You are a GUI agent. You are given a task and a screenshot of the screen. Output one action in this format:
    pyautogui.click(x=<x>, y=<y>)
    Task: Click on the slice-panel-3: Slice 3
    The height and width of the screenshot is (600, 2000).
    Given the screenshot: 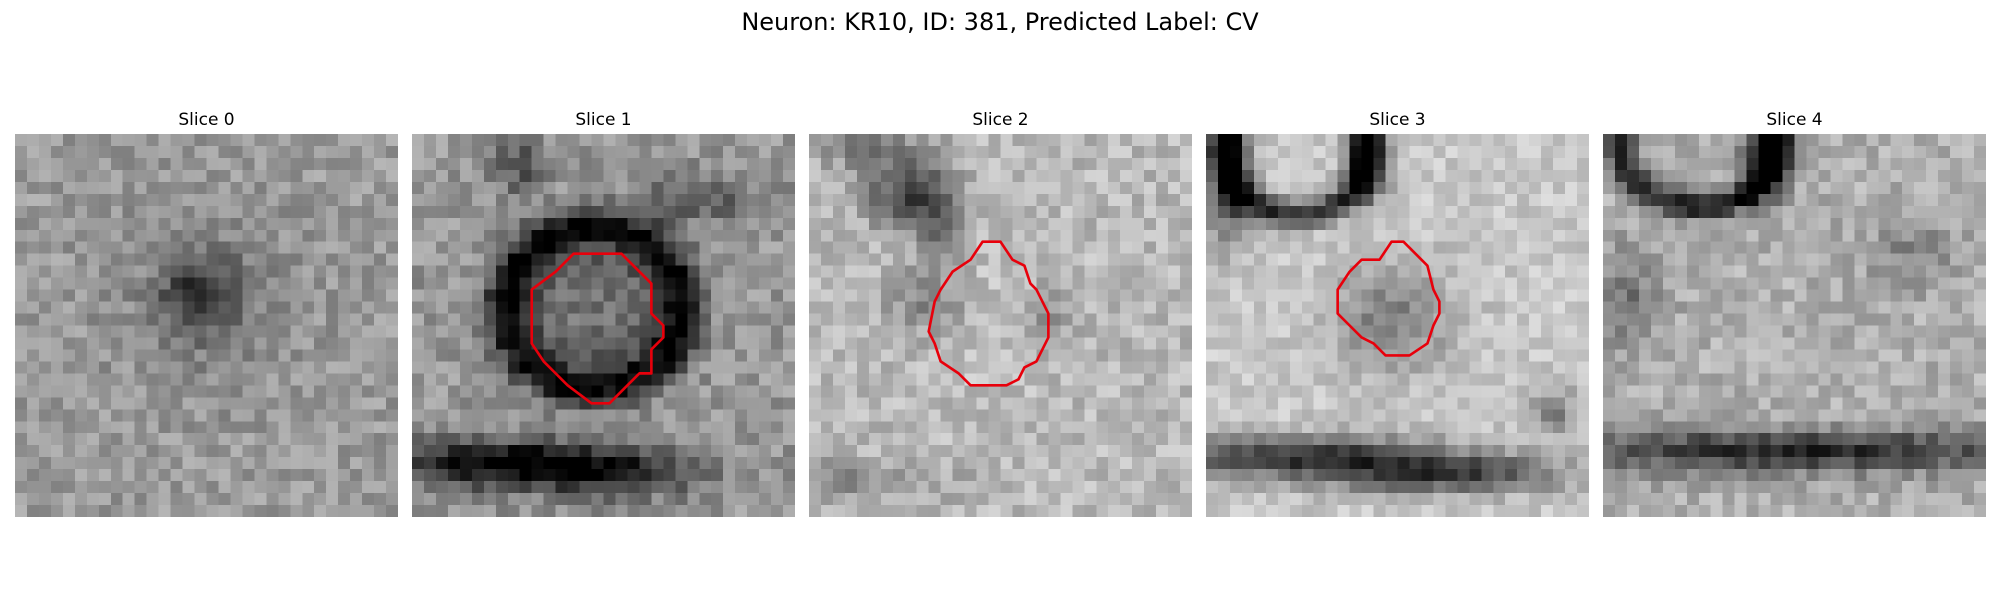 What is the action you would take?
    pyautogui.click(x=1397, y=120)
    